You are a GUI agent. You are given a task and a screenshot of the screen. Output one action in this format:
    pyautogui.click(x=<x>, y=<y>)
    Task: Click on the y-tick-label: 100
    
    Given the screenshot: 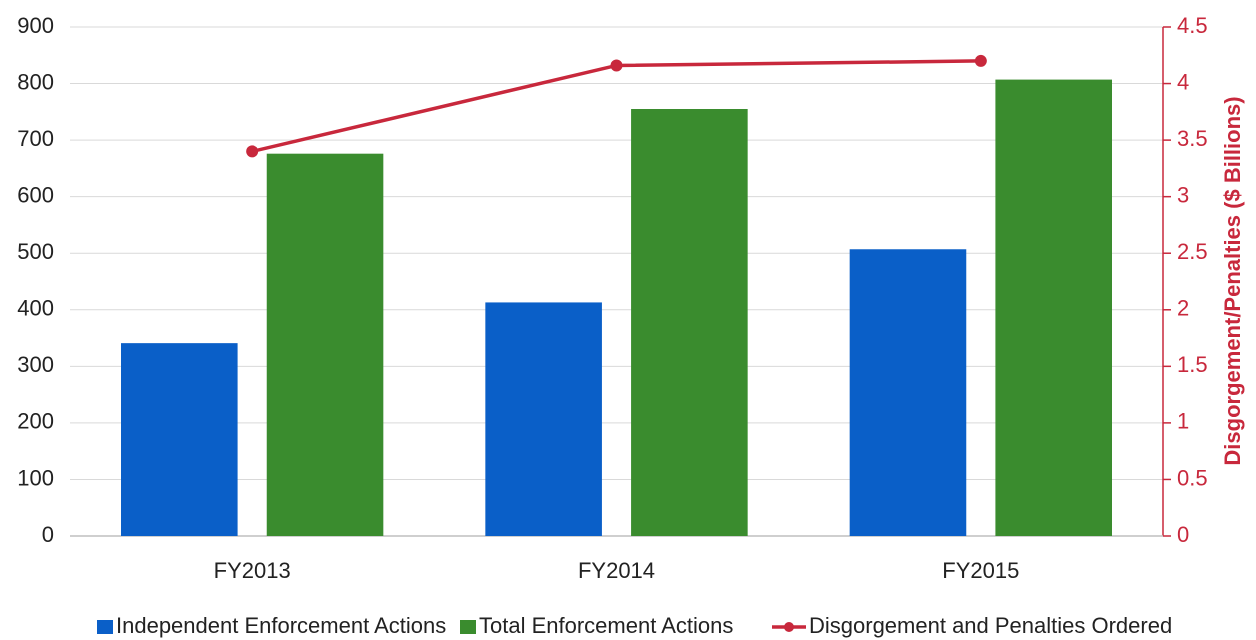 What is the action you would take?
    pyautogui.click(x=35, y=477)
    